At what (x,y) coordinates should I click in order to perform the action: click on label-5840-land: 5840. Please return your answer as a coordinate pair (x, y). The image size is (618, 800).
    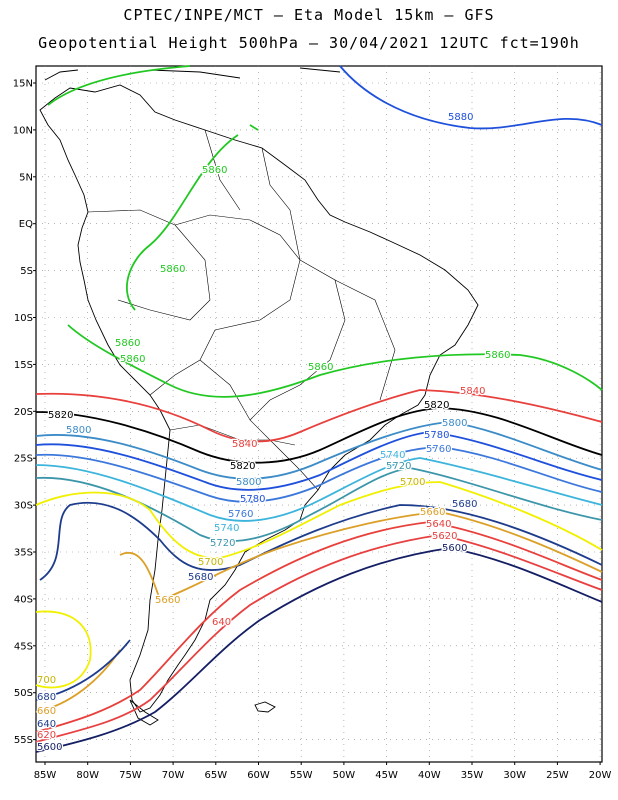
    Looking at the image, I should click on (244, 444).